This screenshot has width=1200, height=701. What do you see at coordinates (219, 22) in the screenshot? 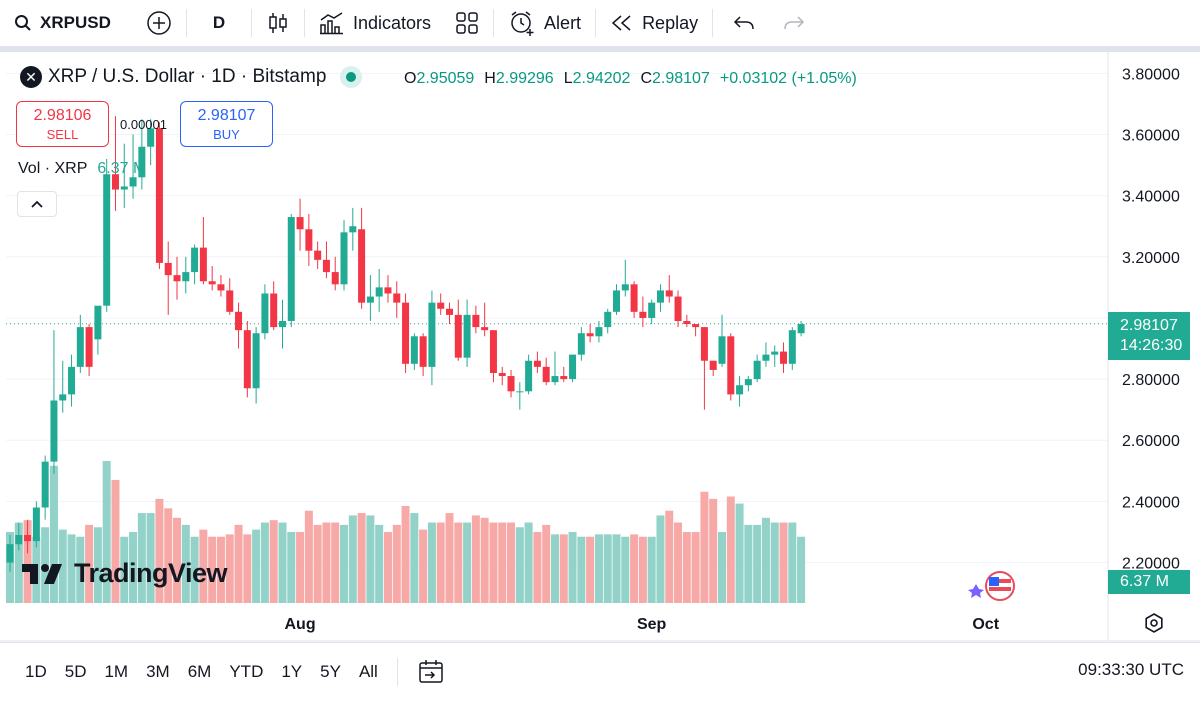
I see `interval-button: D` at bounding box center [219, 22].